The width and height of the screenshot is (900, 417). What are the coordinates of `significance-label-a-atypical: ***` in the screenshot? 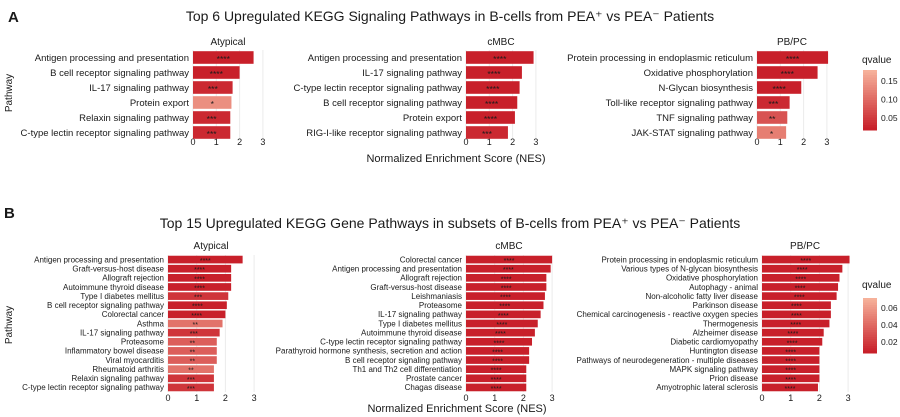 It's located at (212, 119).